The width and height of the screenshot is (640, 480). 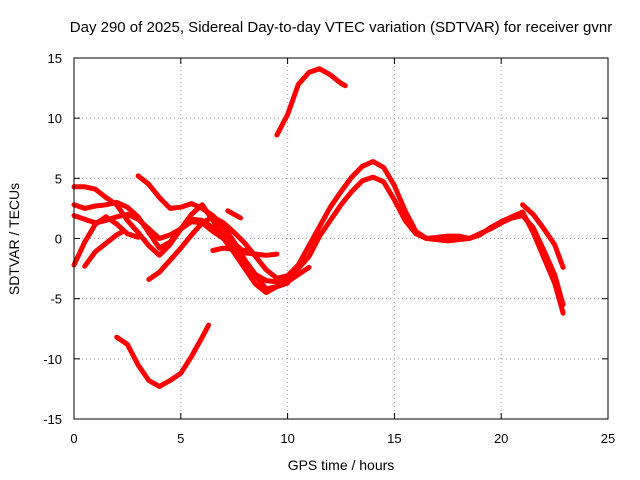 I want to click on x-tick-label: 20, so click(x=501, y=438).